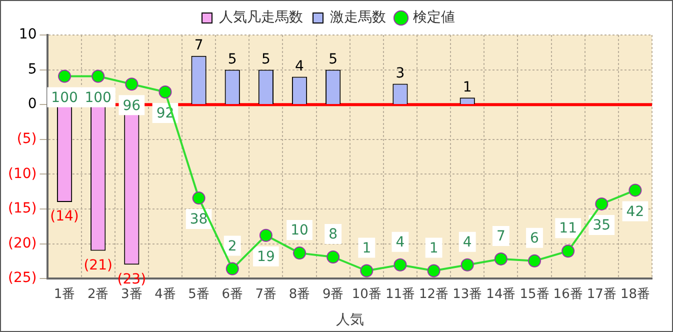 The height and width of the screenshot is (332, 673). Describe the element at coordinates (199, 294) in the screenshot. I see `x-tick-label: 5番` at that location.